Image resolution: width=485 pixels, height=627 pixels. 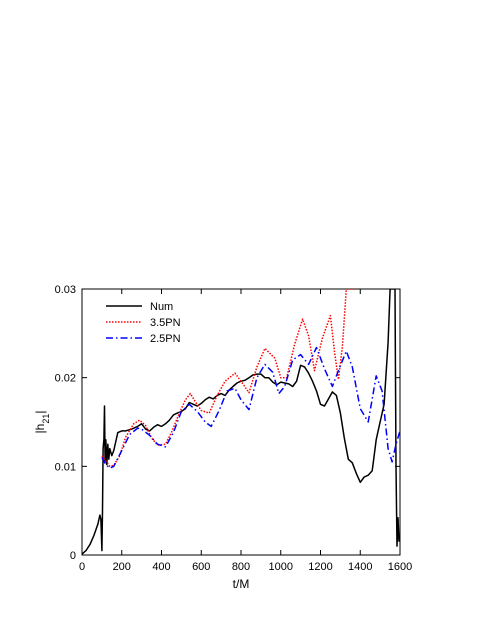 What do you see at coordinates (161, 567) in the screenshot?
I see `x-tick-label: 400` at bounding box center [161, 567].